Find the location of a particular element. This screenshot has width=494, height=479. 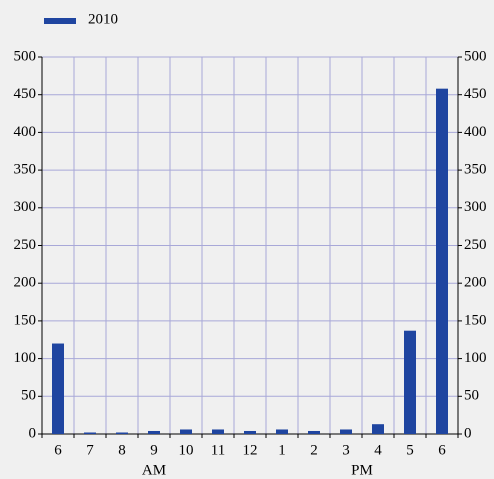

x-tick-label: 7 is located at coordinates (90, 450).